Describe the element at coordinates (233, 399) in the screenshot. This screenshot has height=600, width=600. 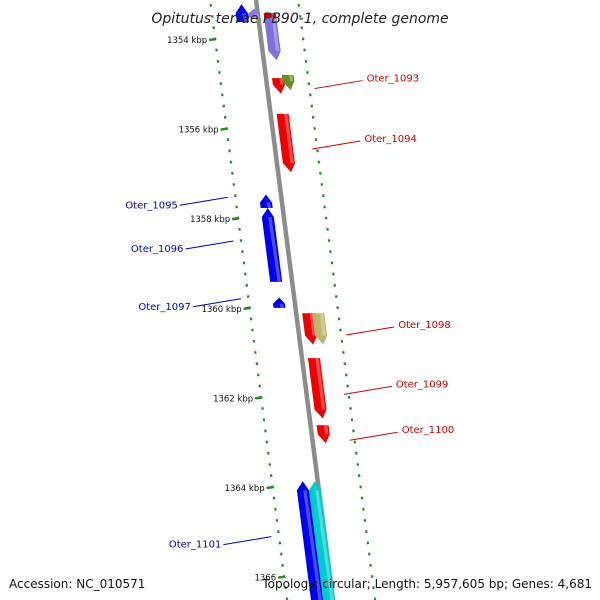
I see `scale-label: 1362 kbp` at that location.